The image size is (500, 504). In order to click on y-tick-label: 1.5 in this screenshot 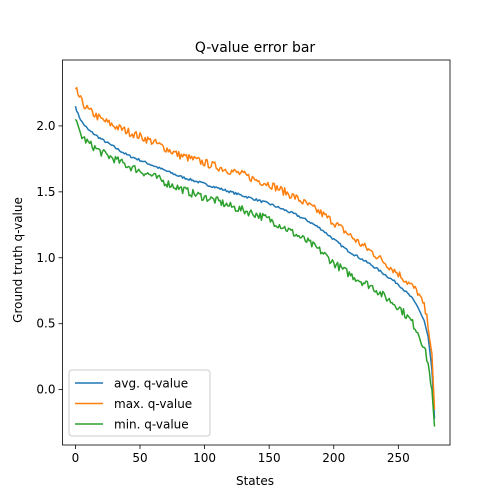, I will do `click(45, 192)`.